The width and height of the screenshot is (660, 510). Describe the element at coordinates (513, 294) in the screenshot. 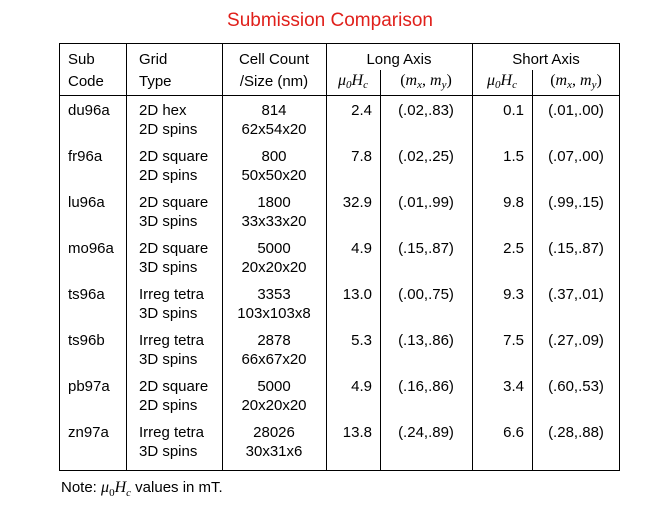

I see `cell-short-coercivity: 9.3` at that location.